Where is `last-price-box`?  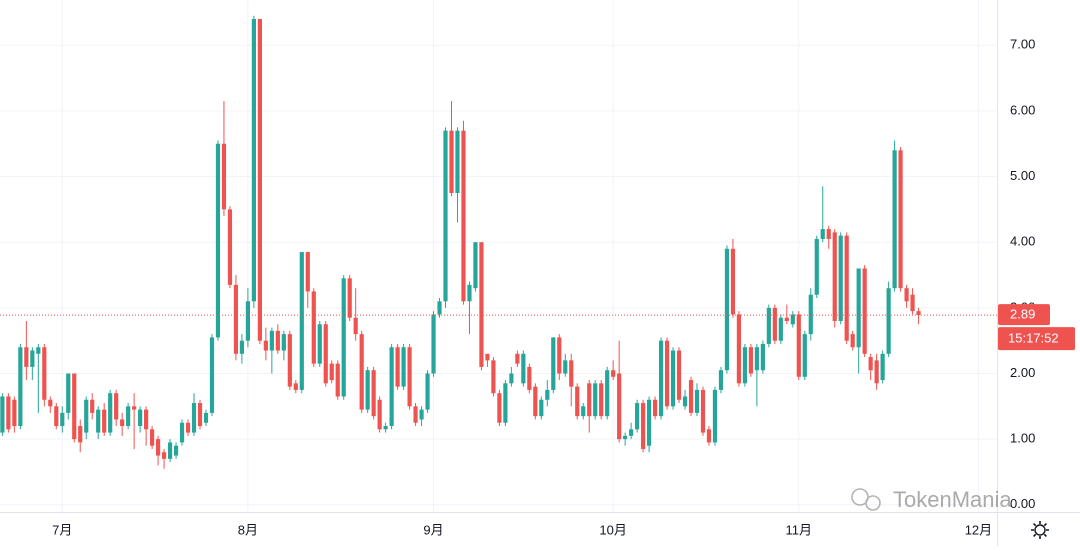 last-price-box is located at coordinates (1024, 315).